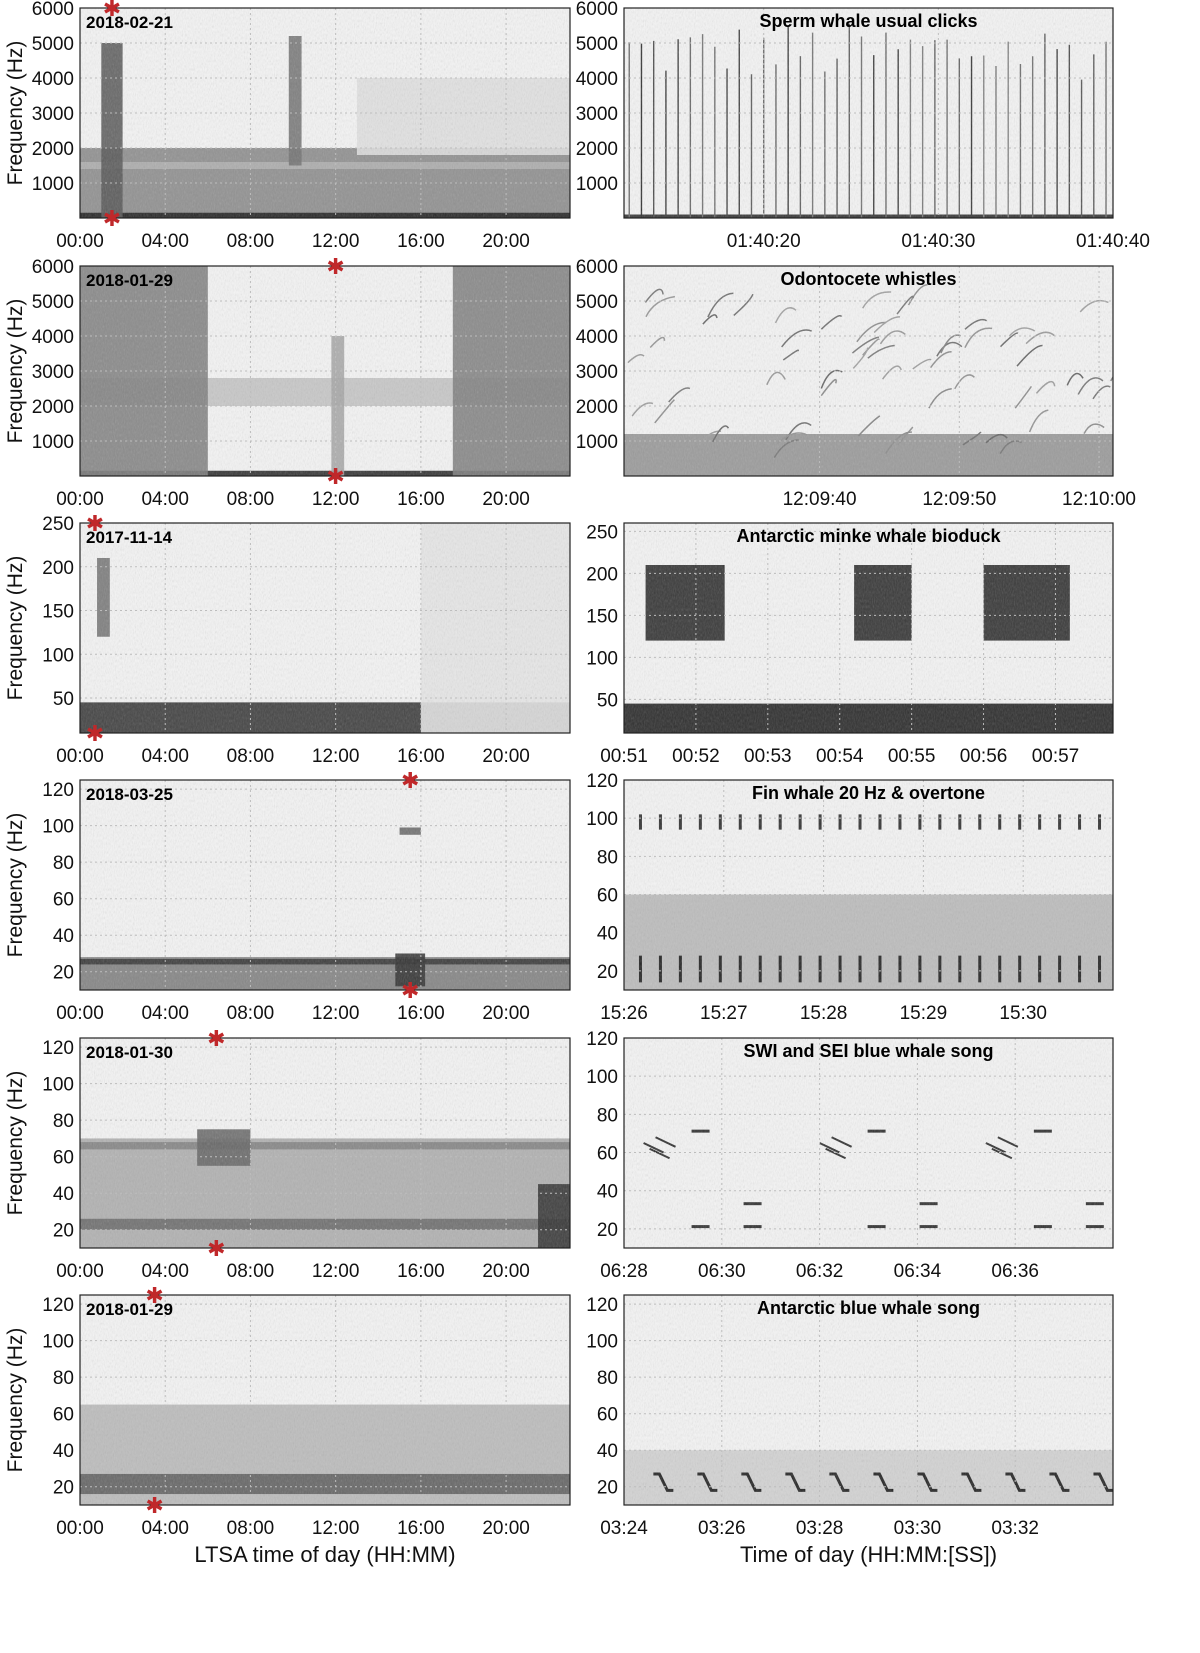  What do you see at coordinates (624, 1013) in the screenshot?
I see `x-tick-label: 15:26` at bounding box center [624, 1013].